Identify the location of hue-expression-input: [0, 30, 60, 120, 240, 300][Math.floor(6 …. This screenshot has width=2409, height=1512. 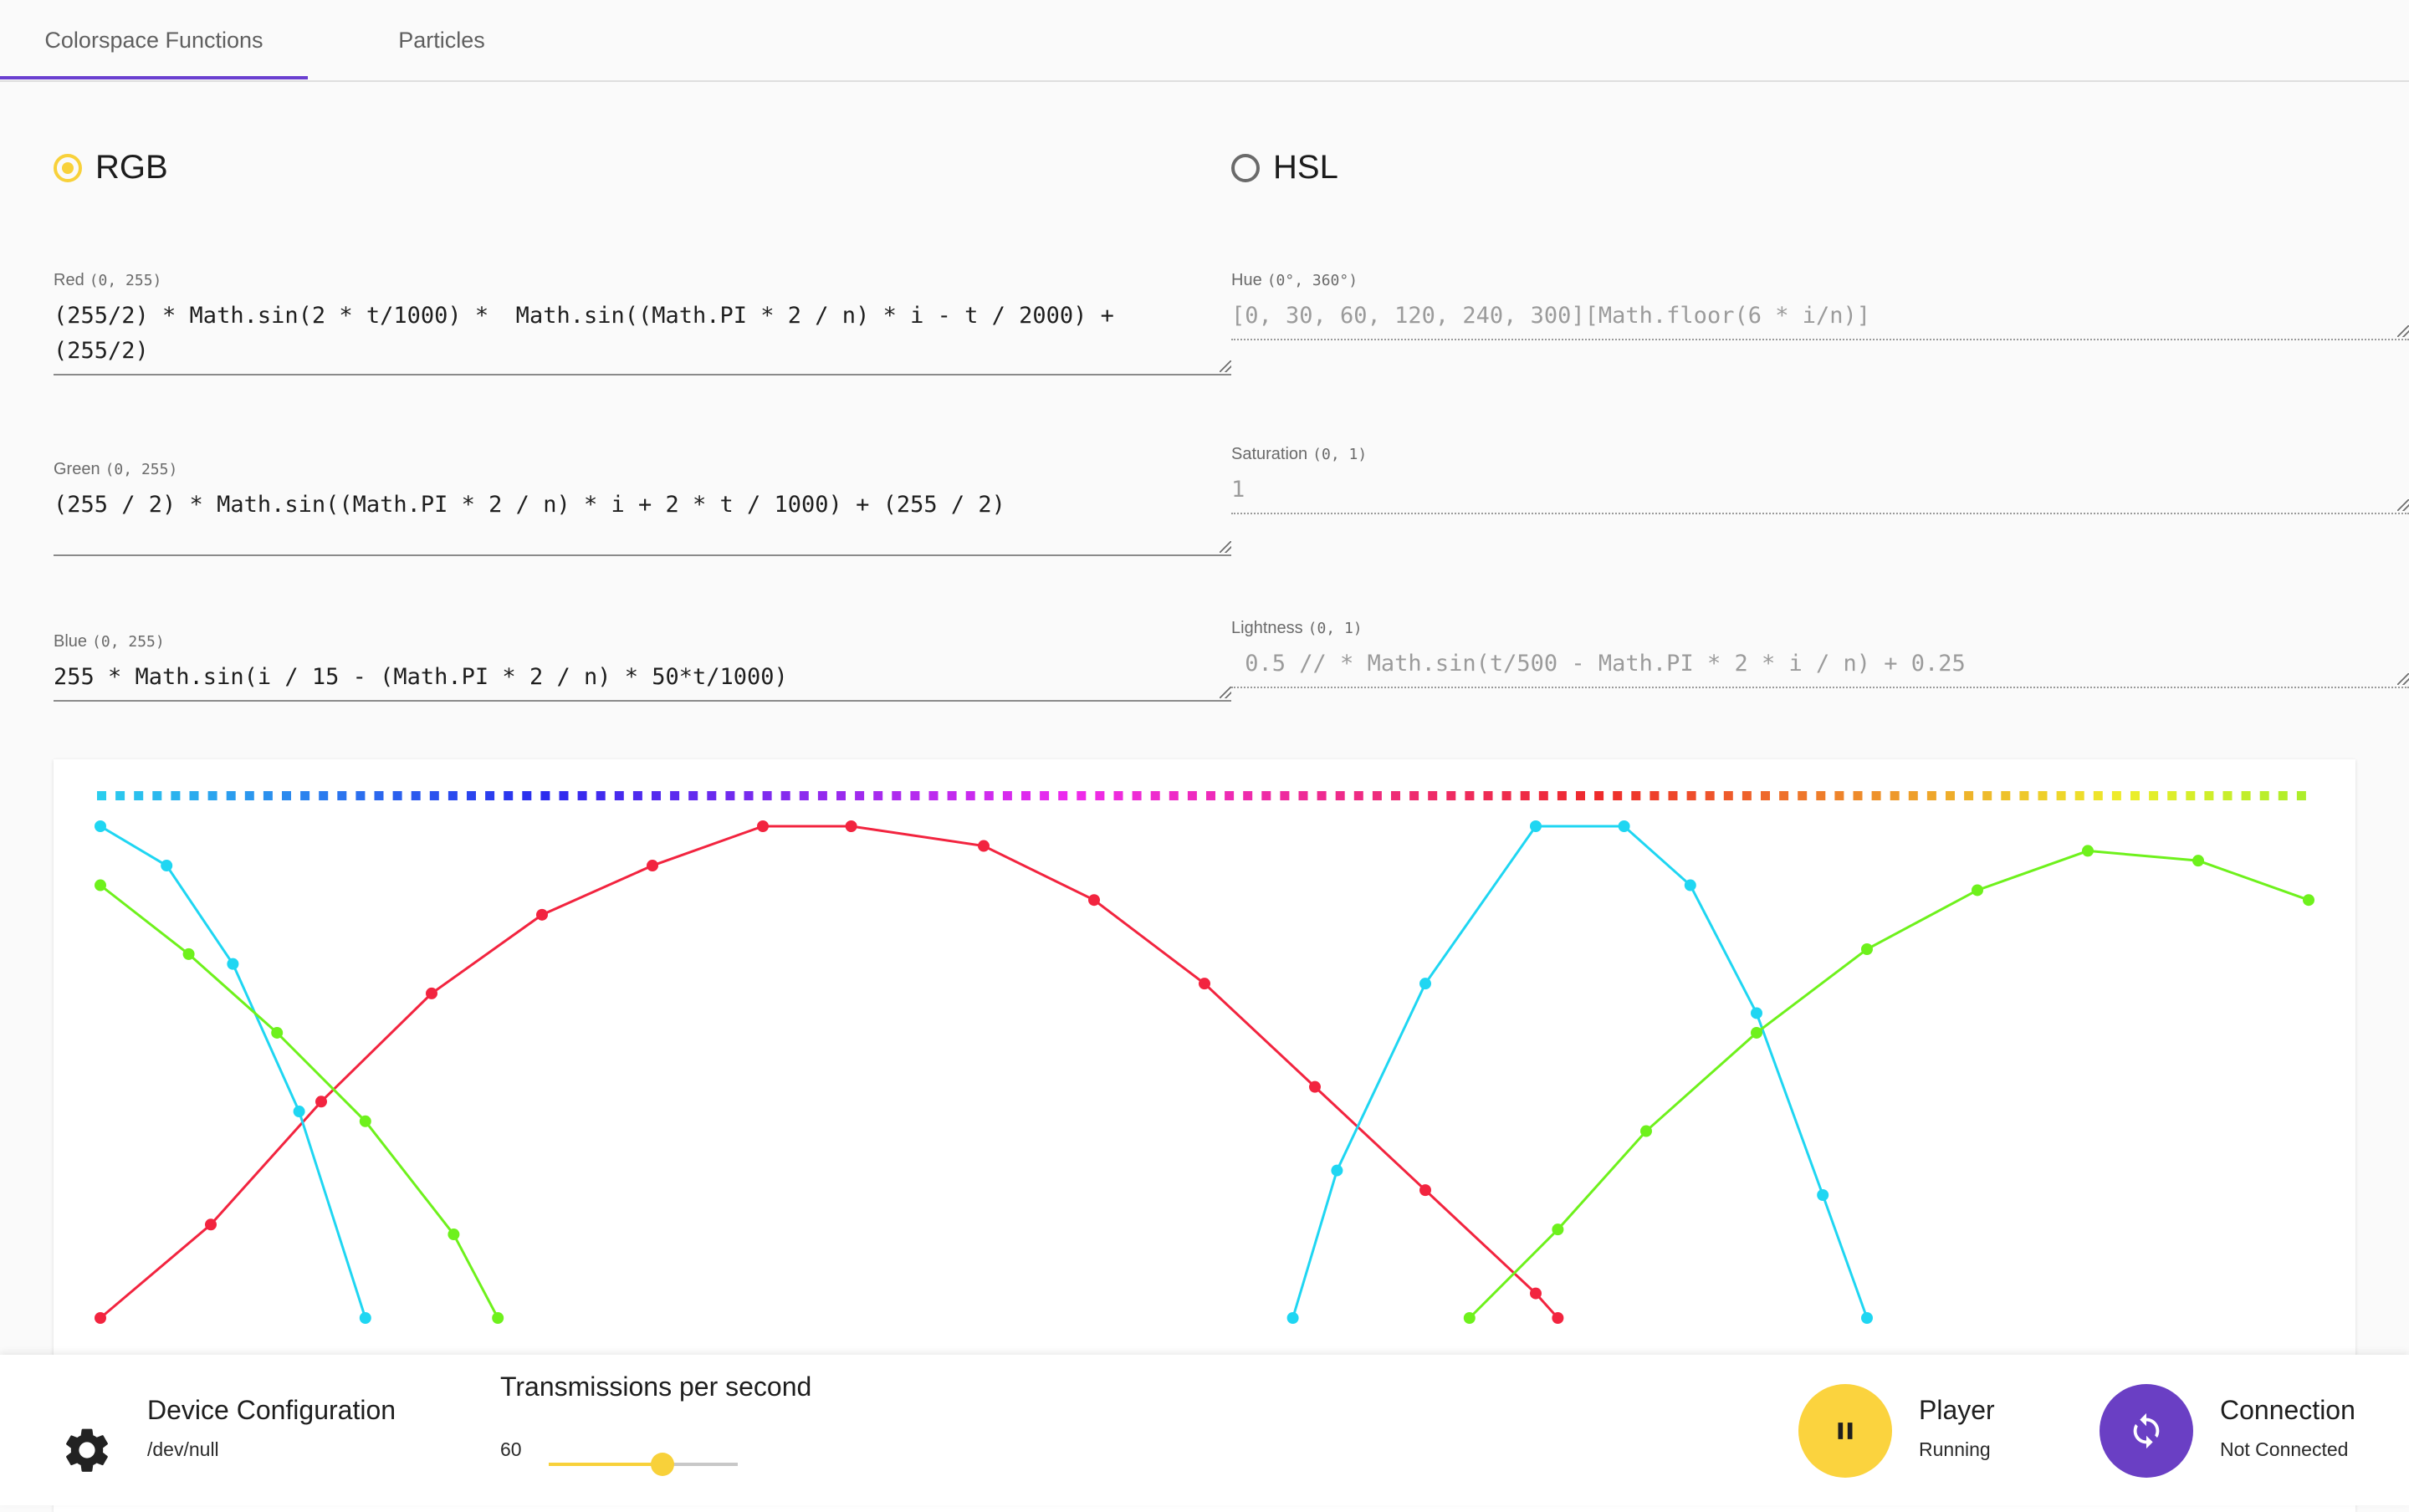
(1820, 319).